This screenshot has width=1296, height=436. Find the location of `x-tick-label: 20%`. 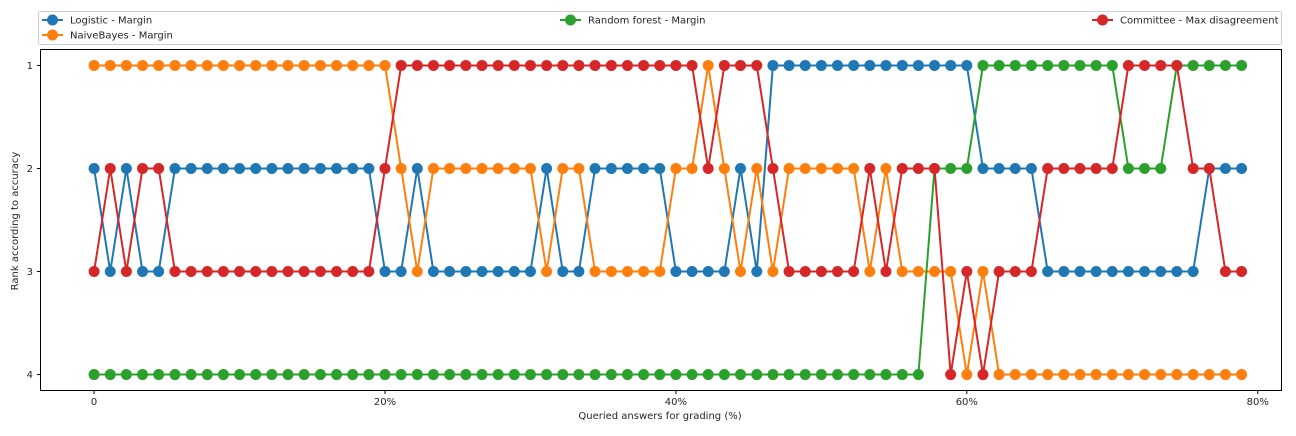

x-tick-label: 20% is located at coordinates (385, 402).